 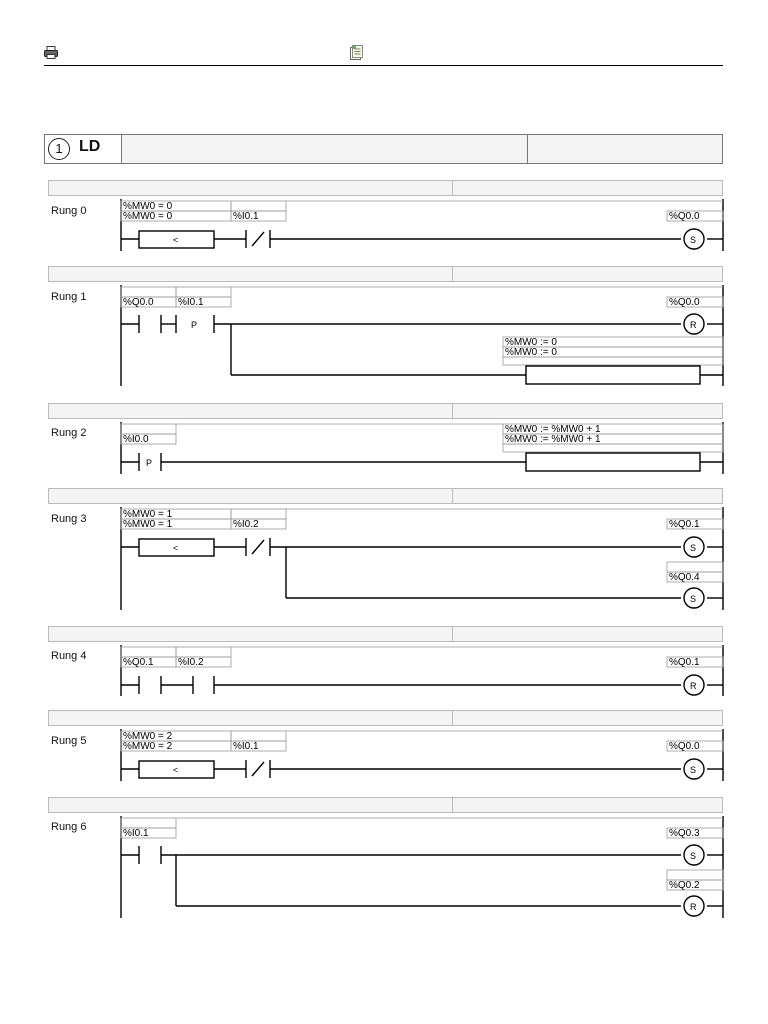 What do you see at coordinates (59, 149) in the screenshot?
I see `section-number: 1` at bounding box center [59, 149].